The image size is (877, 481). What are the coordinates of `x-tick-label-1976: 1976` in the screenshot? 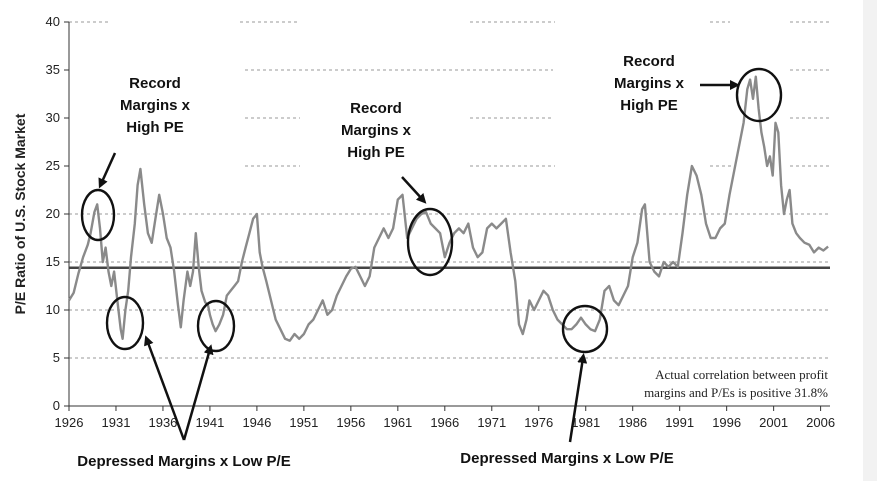 It's located at (538, 422).